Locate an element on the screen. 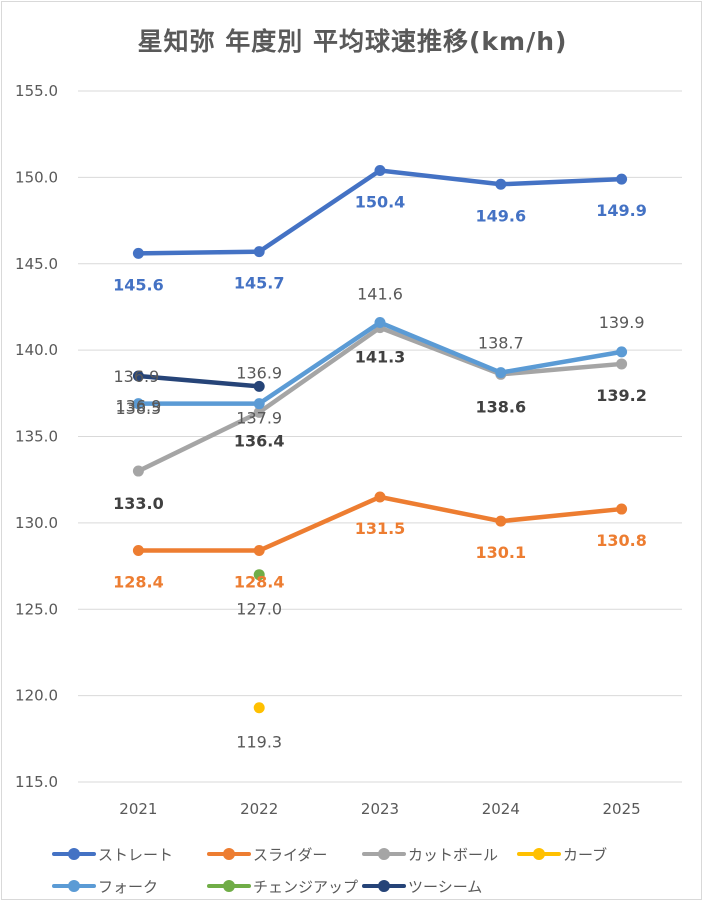 The image size is (705, 903). legend-row: ストレート スライダー カットボール カーブ is located at coordinates (362, 854).